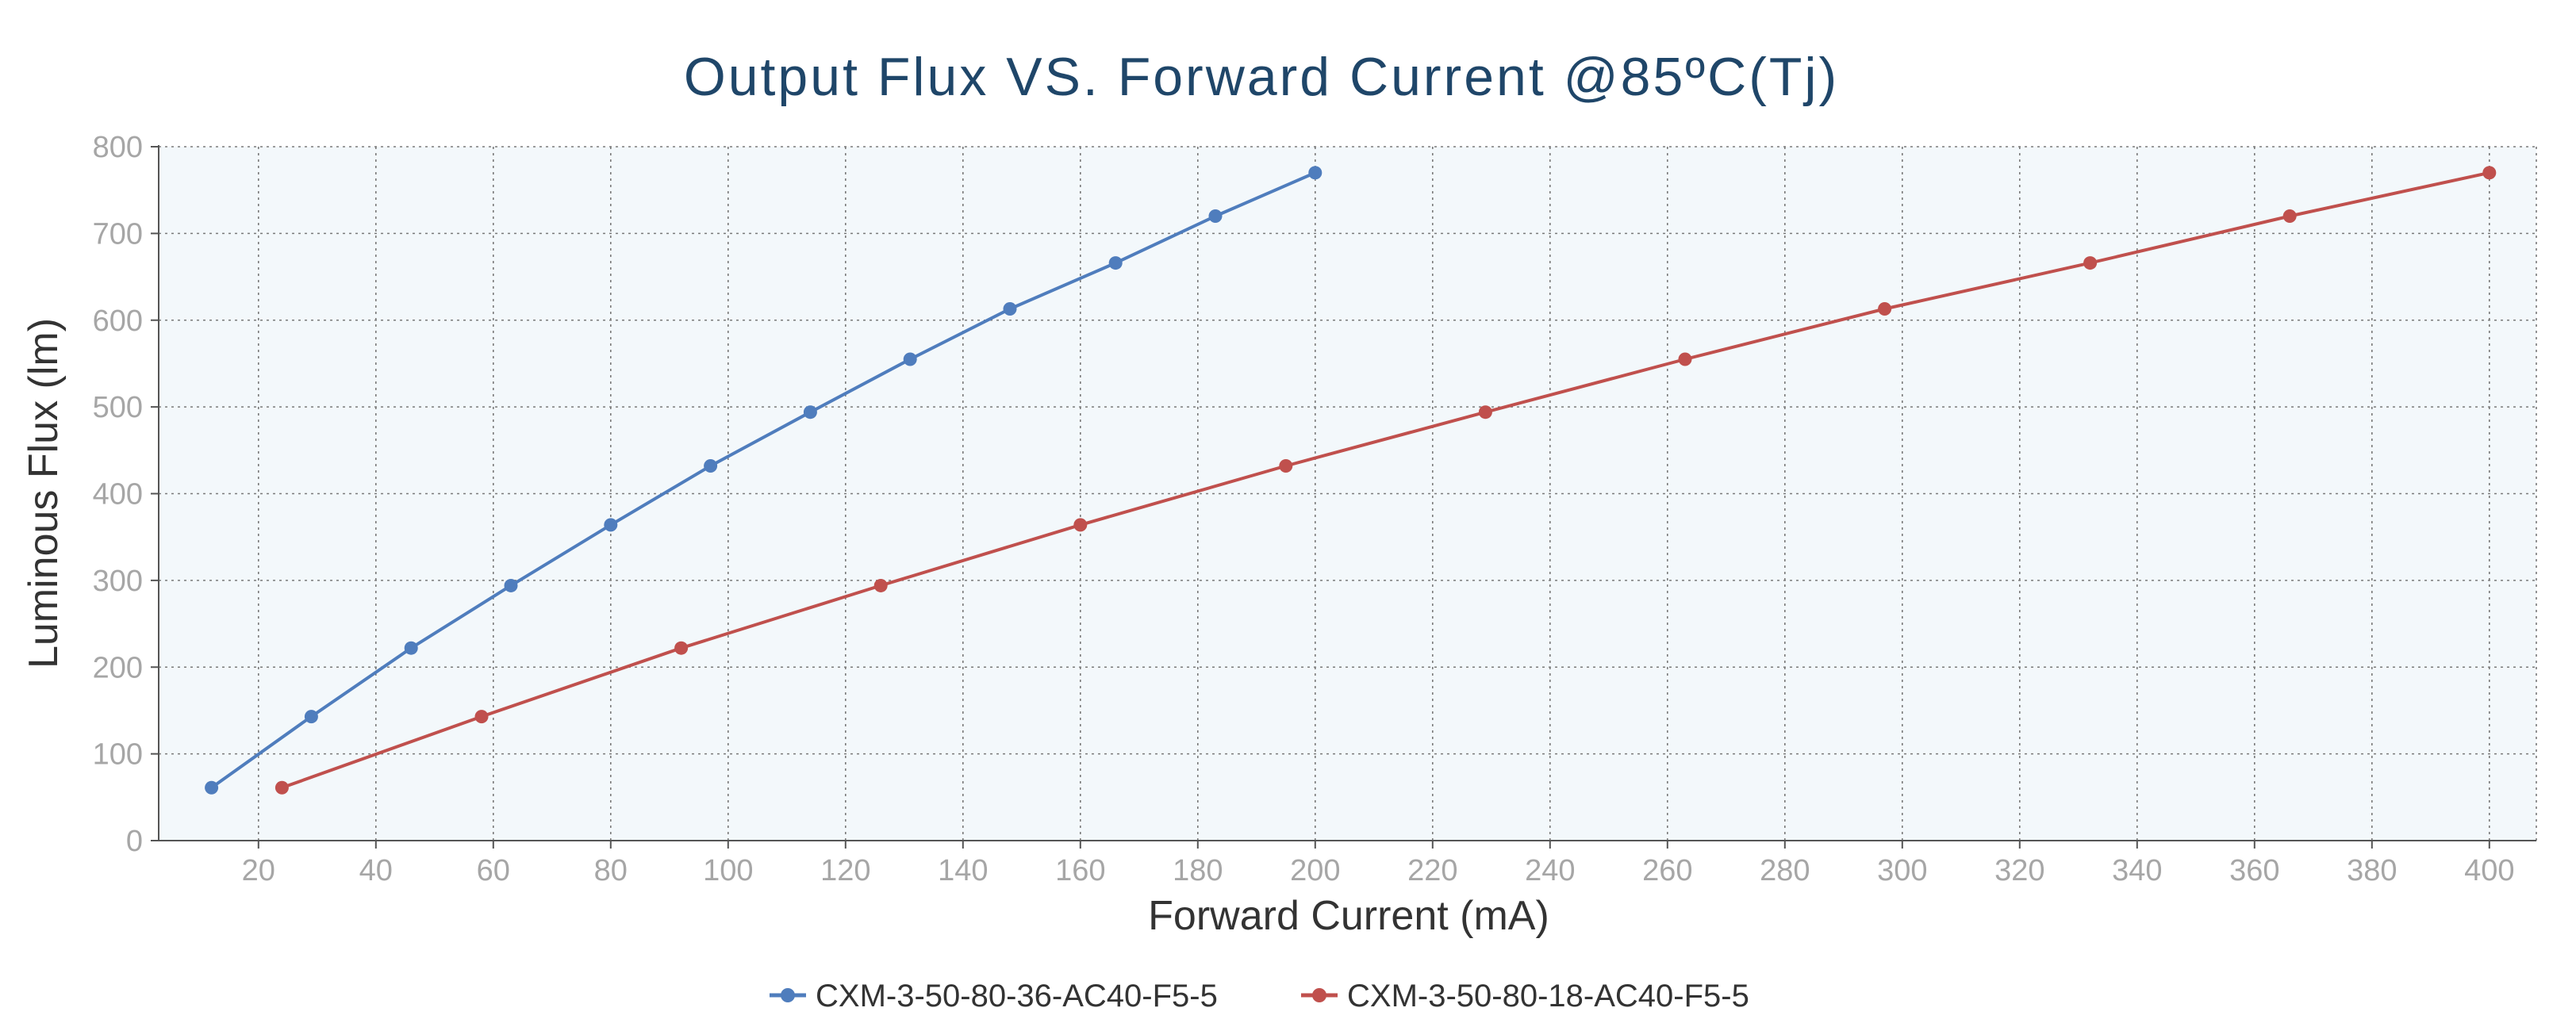 The height and width of the screenshot is (1023, 2576). What do you see at coordinates (845, 870) in the screenshot?
I see `x-tick-label: 120` at bounding box center [845, 870].